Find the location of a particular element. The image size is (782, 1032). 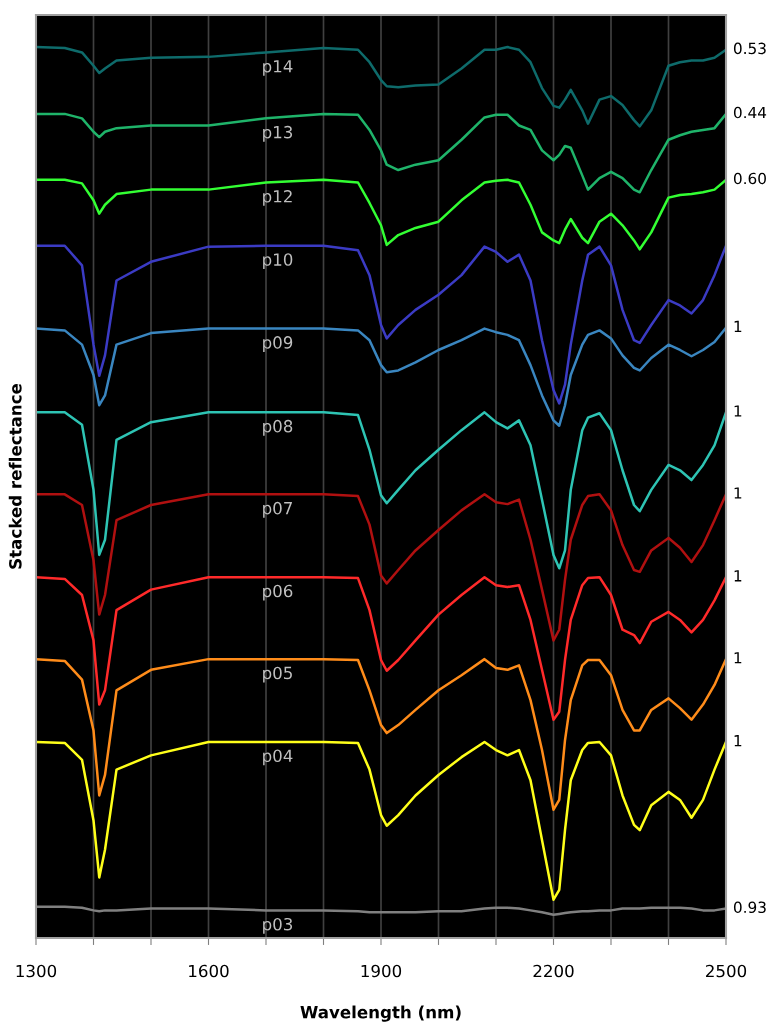

series-label: p03 is located at coordinates (278, 925).